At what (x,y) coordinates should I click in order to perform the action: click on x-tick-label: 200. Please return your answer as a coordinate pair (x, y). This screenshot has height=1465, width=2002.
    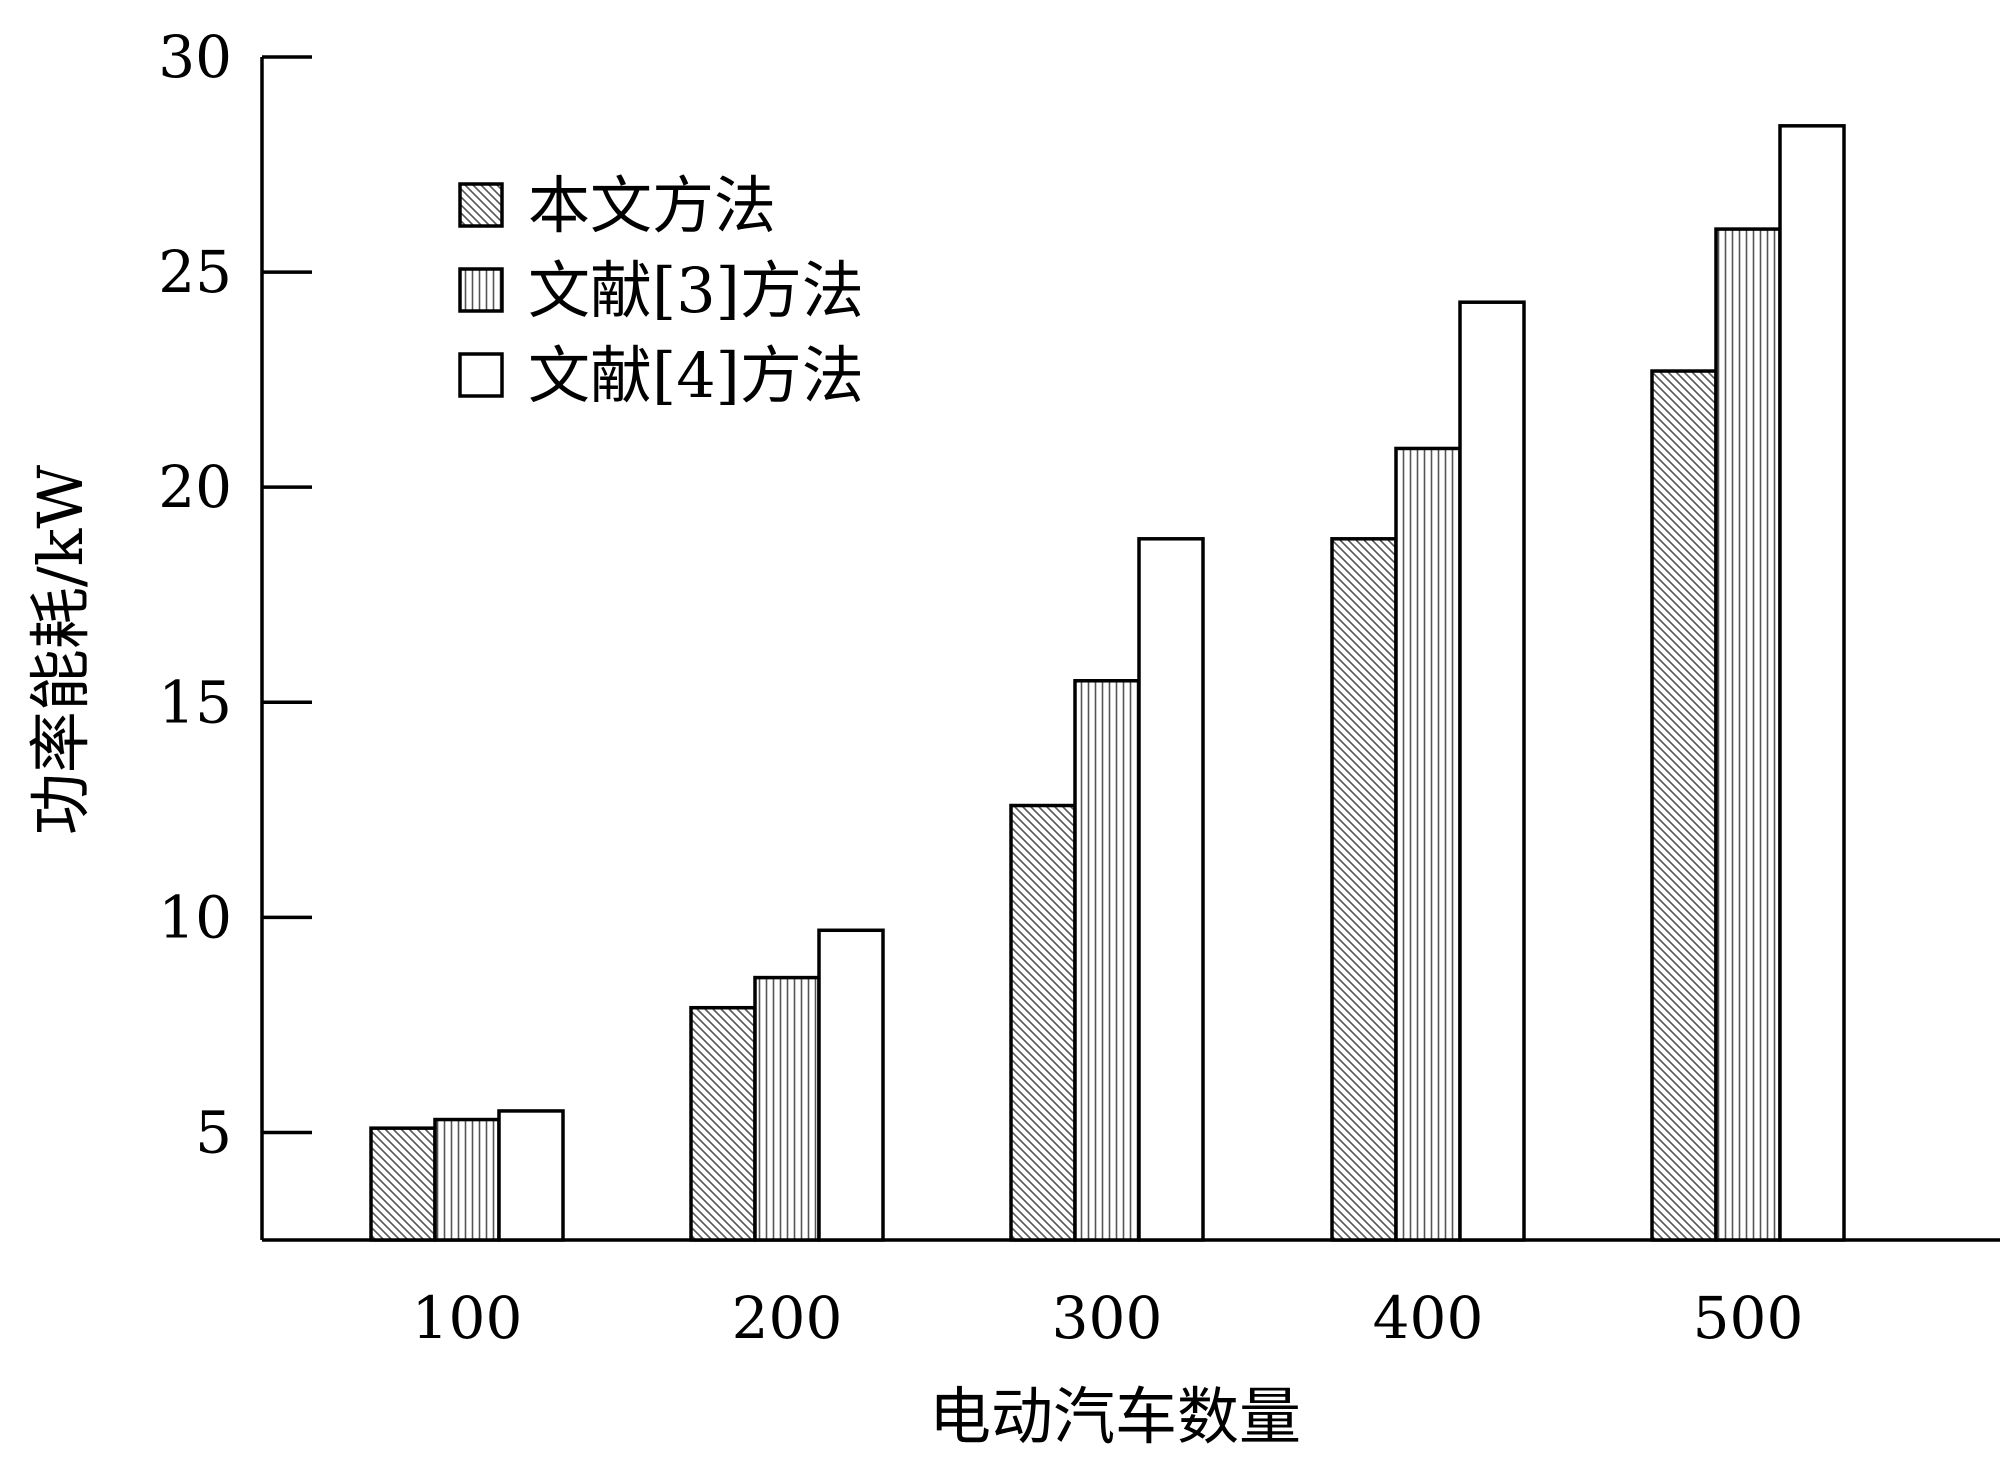
    Looking at the image, I should click on (787, 1318).